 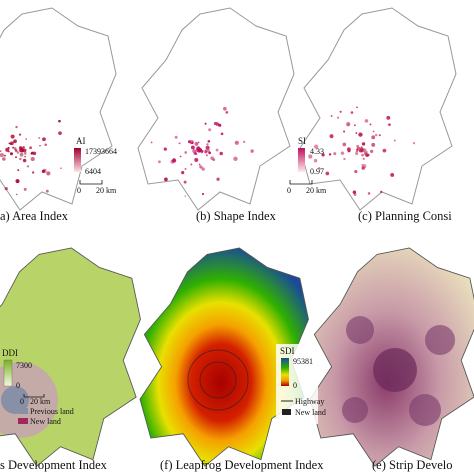 I want to click on caption: a) Area Index, so click(x=34, y=216).